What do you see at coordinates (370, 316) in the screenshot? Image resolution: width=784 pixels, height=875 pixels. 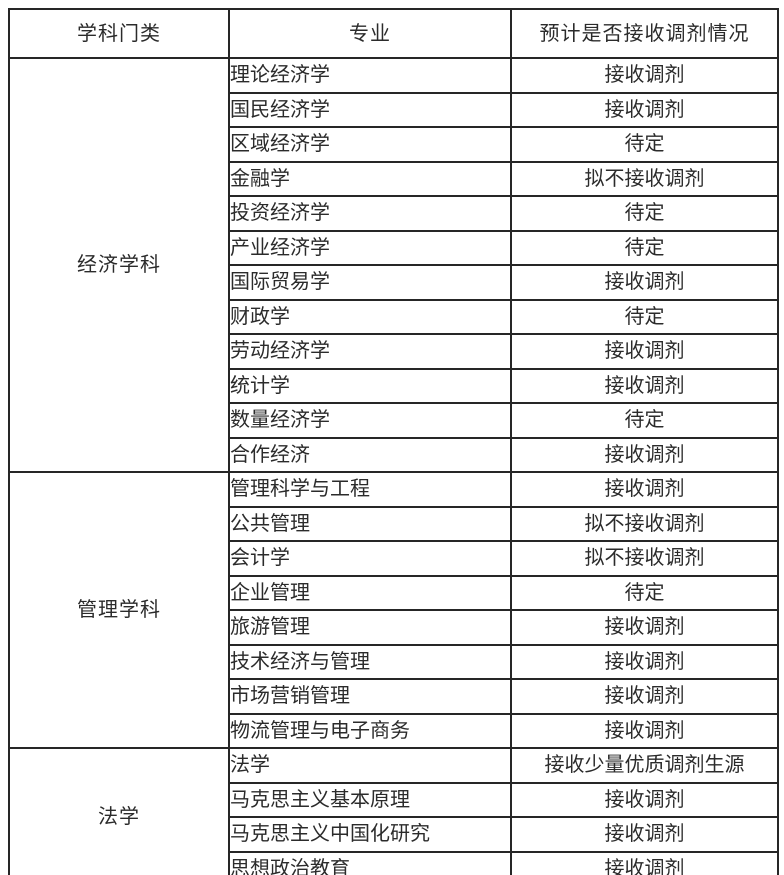 I see `major-cell: 财政学` at bounding box center [370, 316].